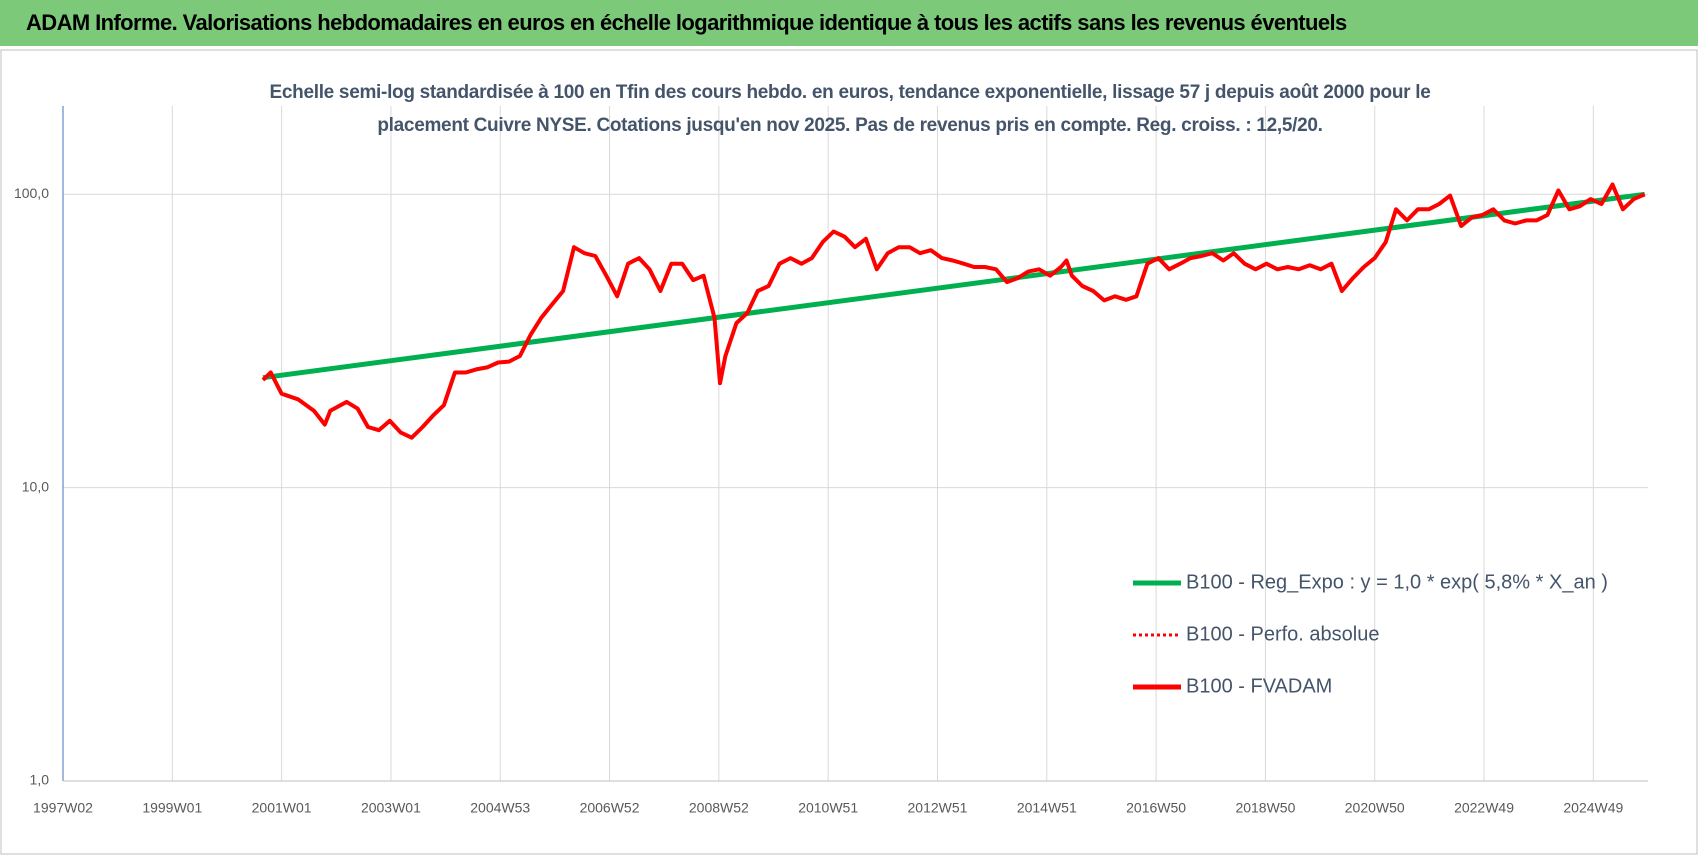  I want to click on x-tick-label: 2010W51, so click(828, 808).